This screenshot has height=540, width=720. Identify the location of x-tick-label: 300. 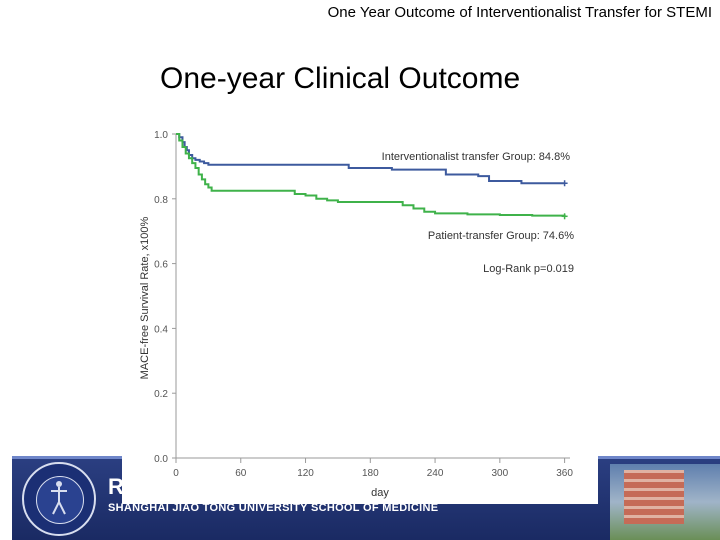
(499, 473).